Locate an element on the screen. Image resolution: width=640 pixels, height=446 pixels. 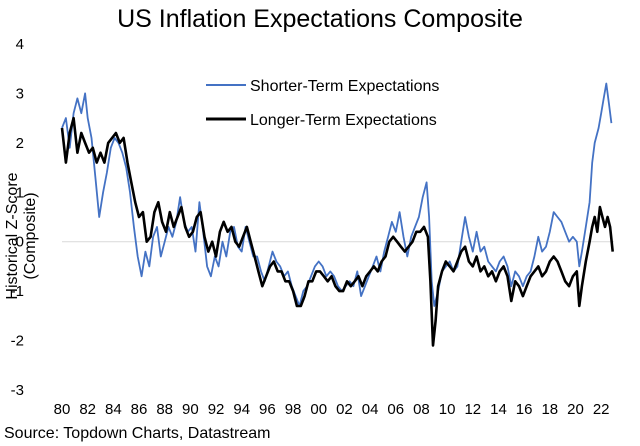
x-tick-label: 10 is located at coordinates (447, 409).